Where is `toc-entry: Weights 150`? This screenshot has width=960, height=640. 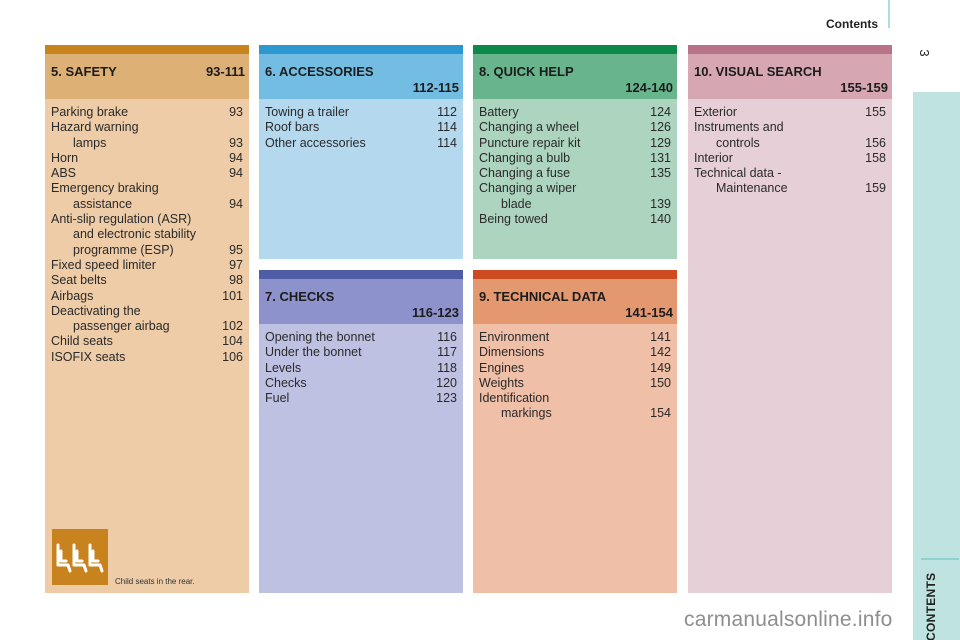 toc-entry: Weights 150 is located at coordinates (575, 383).